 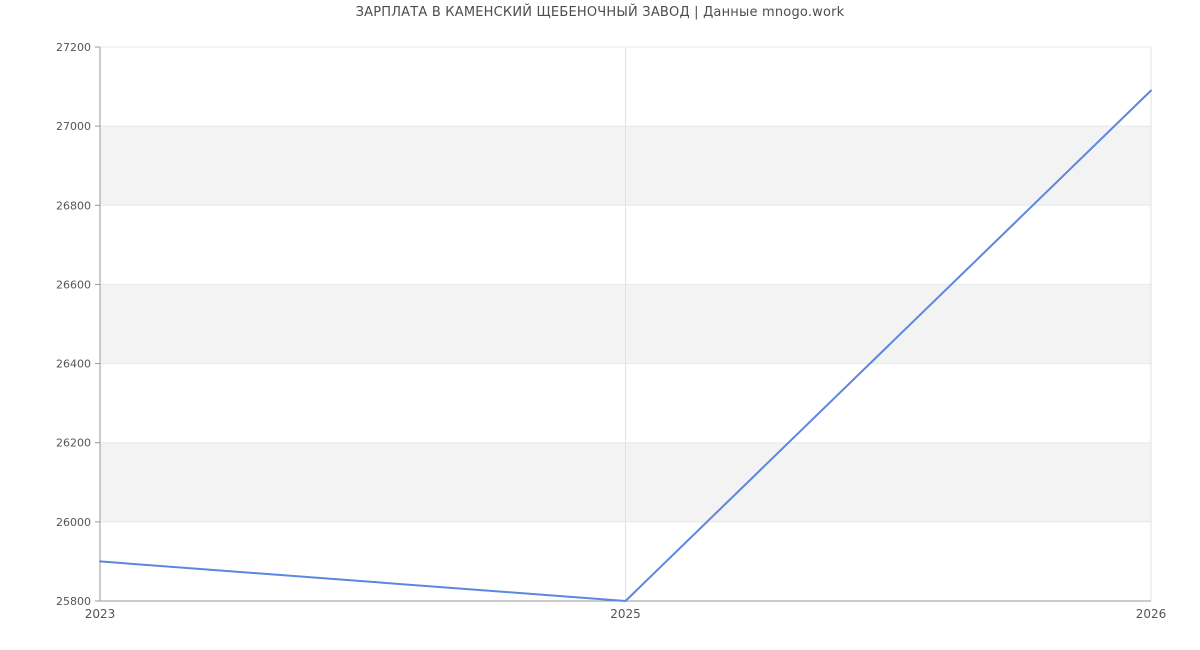 What do you see at coordinates (73, 126) in the screenshot?
I see `y-tick-label: 27000` at bounding box center [73, 126].